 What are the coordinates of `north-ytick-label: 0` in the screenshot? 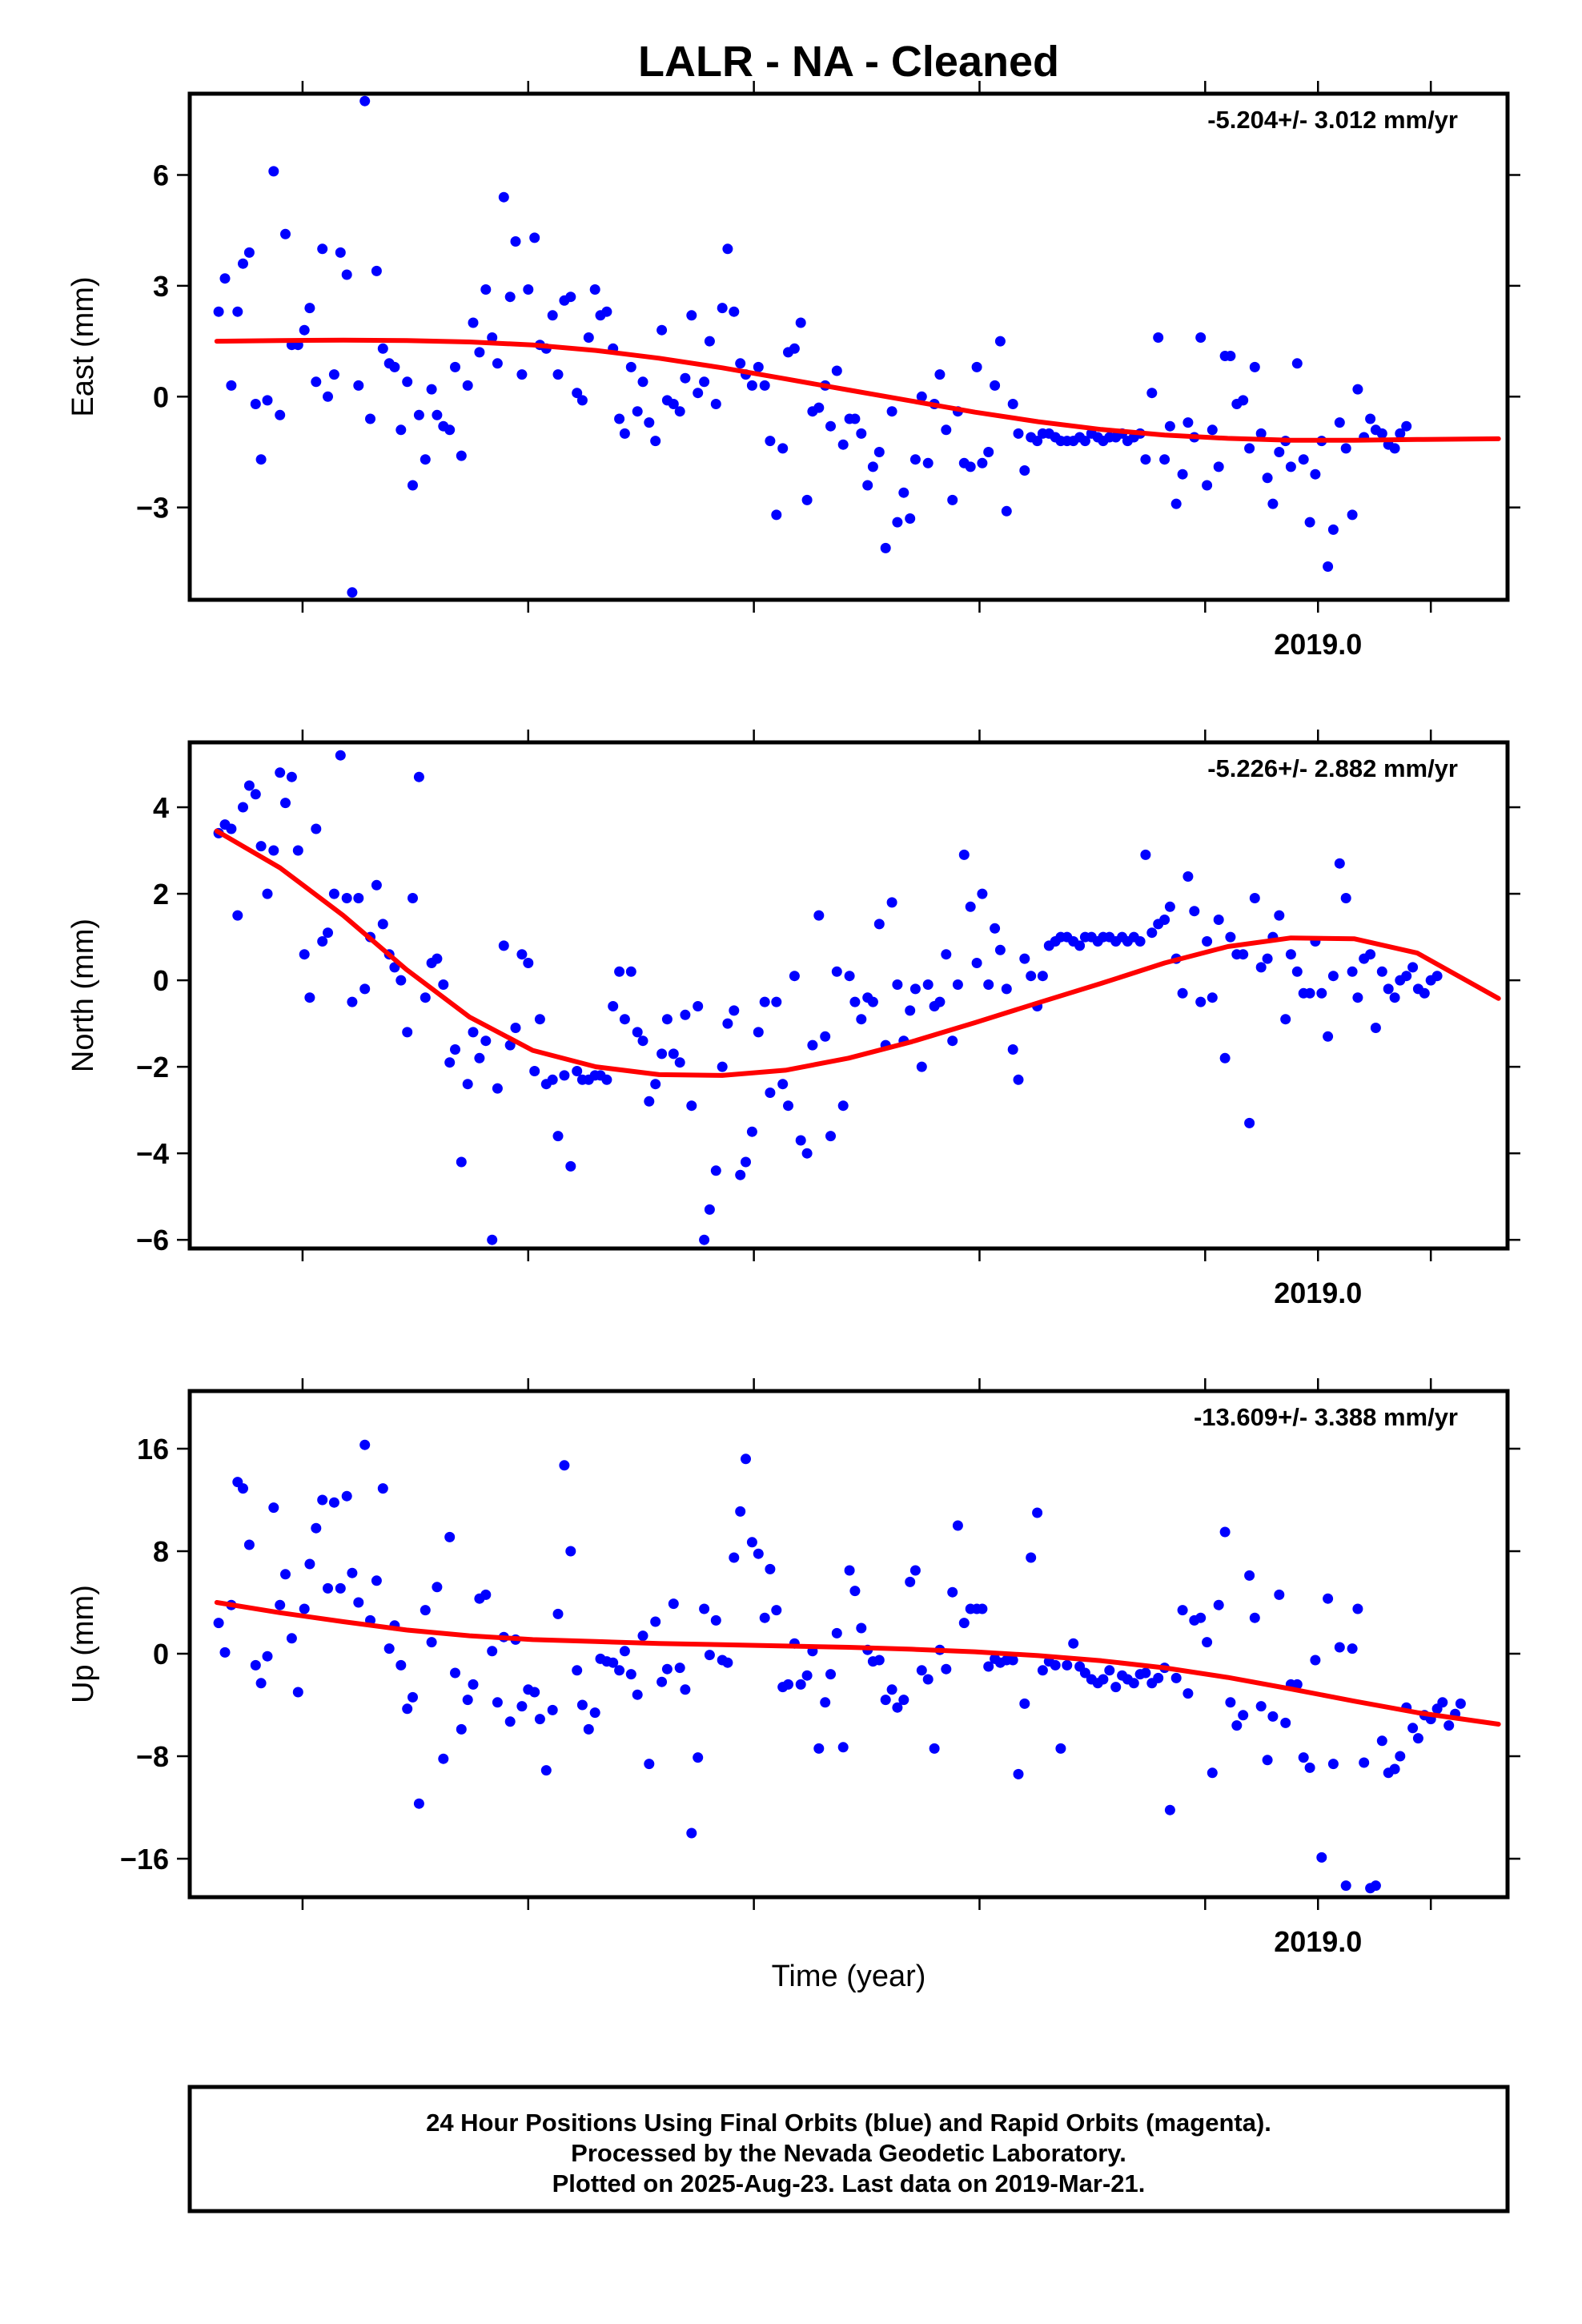 It's located at (161, 980).